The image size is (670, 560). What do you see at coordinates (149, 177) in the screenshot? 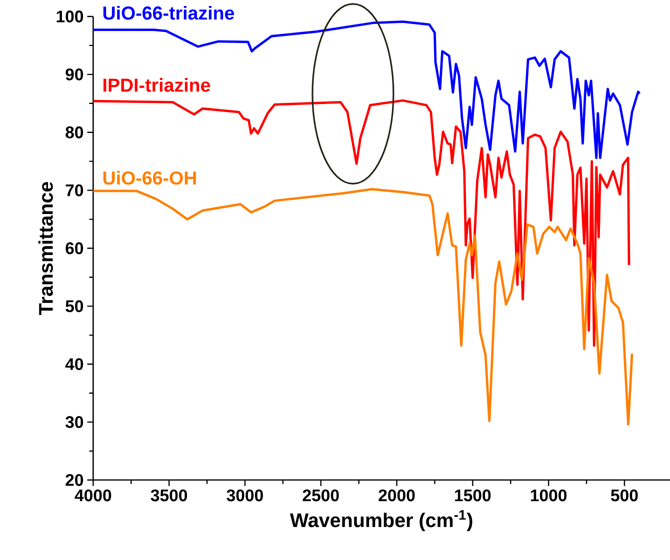
I see `series-label: UiO-66-OH` at bounding box center [149, 177].